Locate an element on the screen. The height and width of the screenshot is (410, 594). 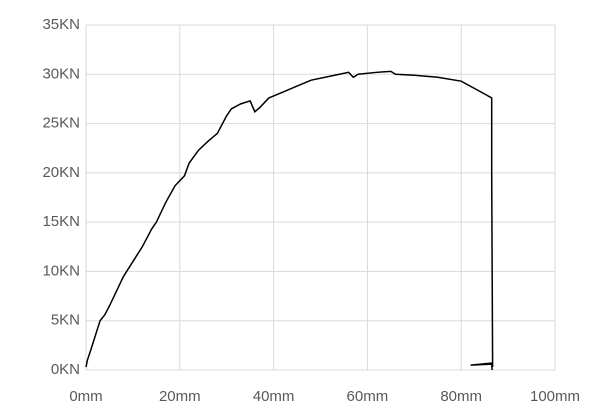
x-tick-label: 80mm is located at coordinates (461, 396).